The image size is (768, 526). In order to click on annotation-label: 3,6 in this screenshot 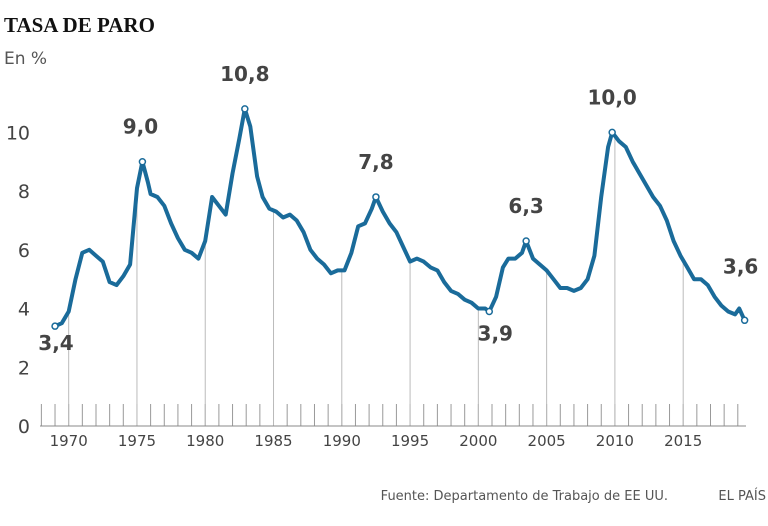, I will do `click(740, 266)`.